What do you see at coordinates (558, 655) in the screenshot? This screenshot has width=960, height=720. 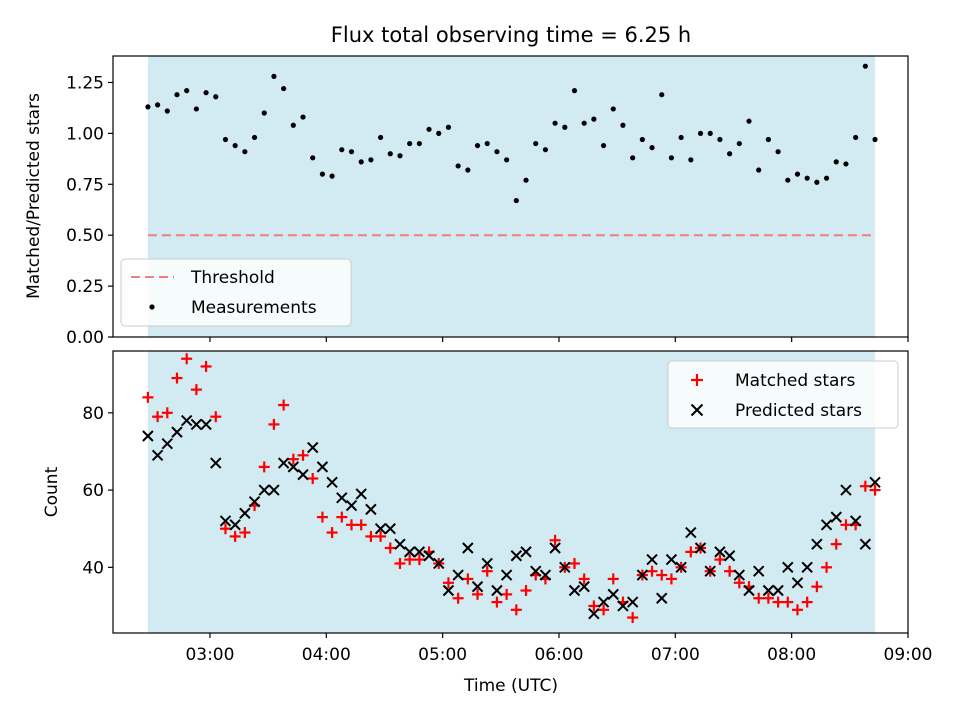 I see `x-tick-label: 06:00` at bounding box center [558, 655].